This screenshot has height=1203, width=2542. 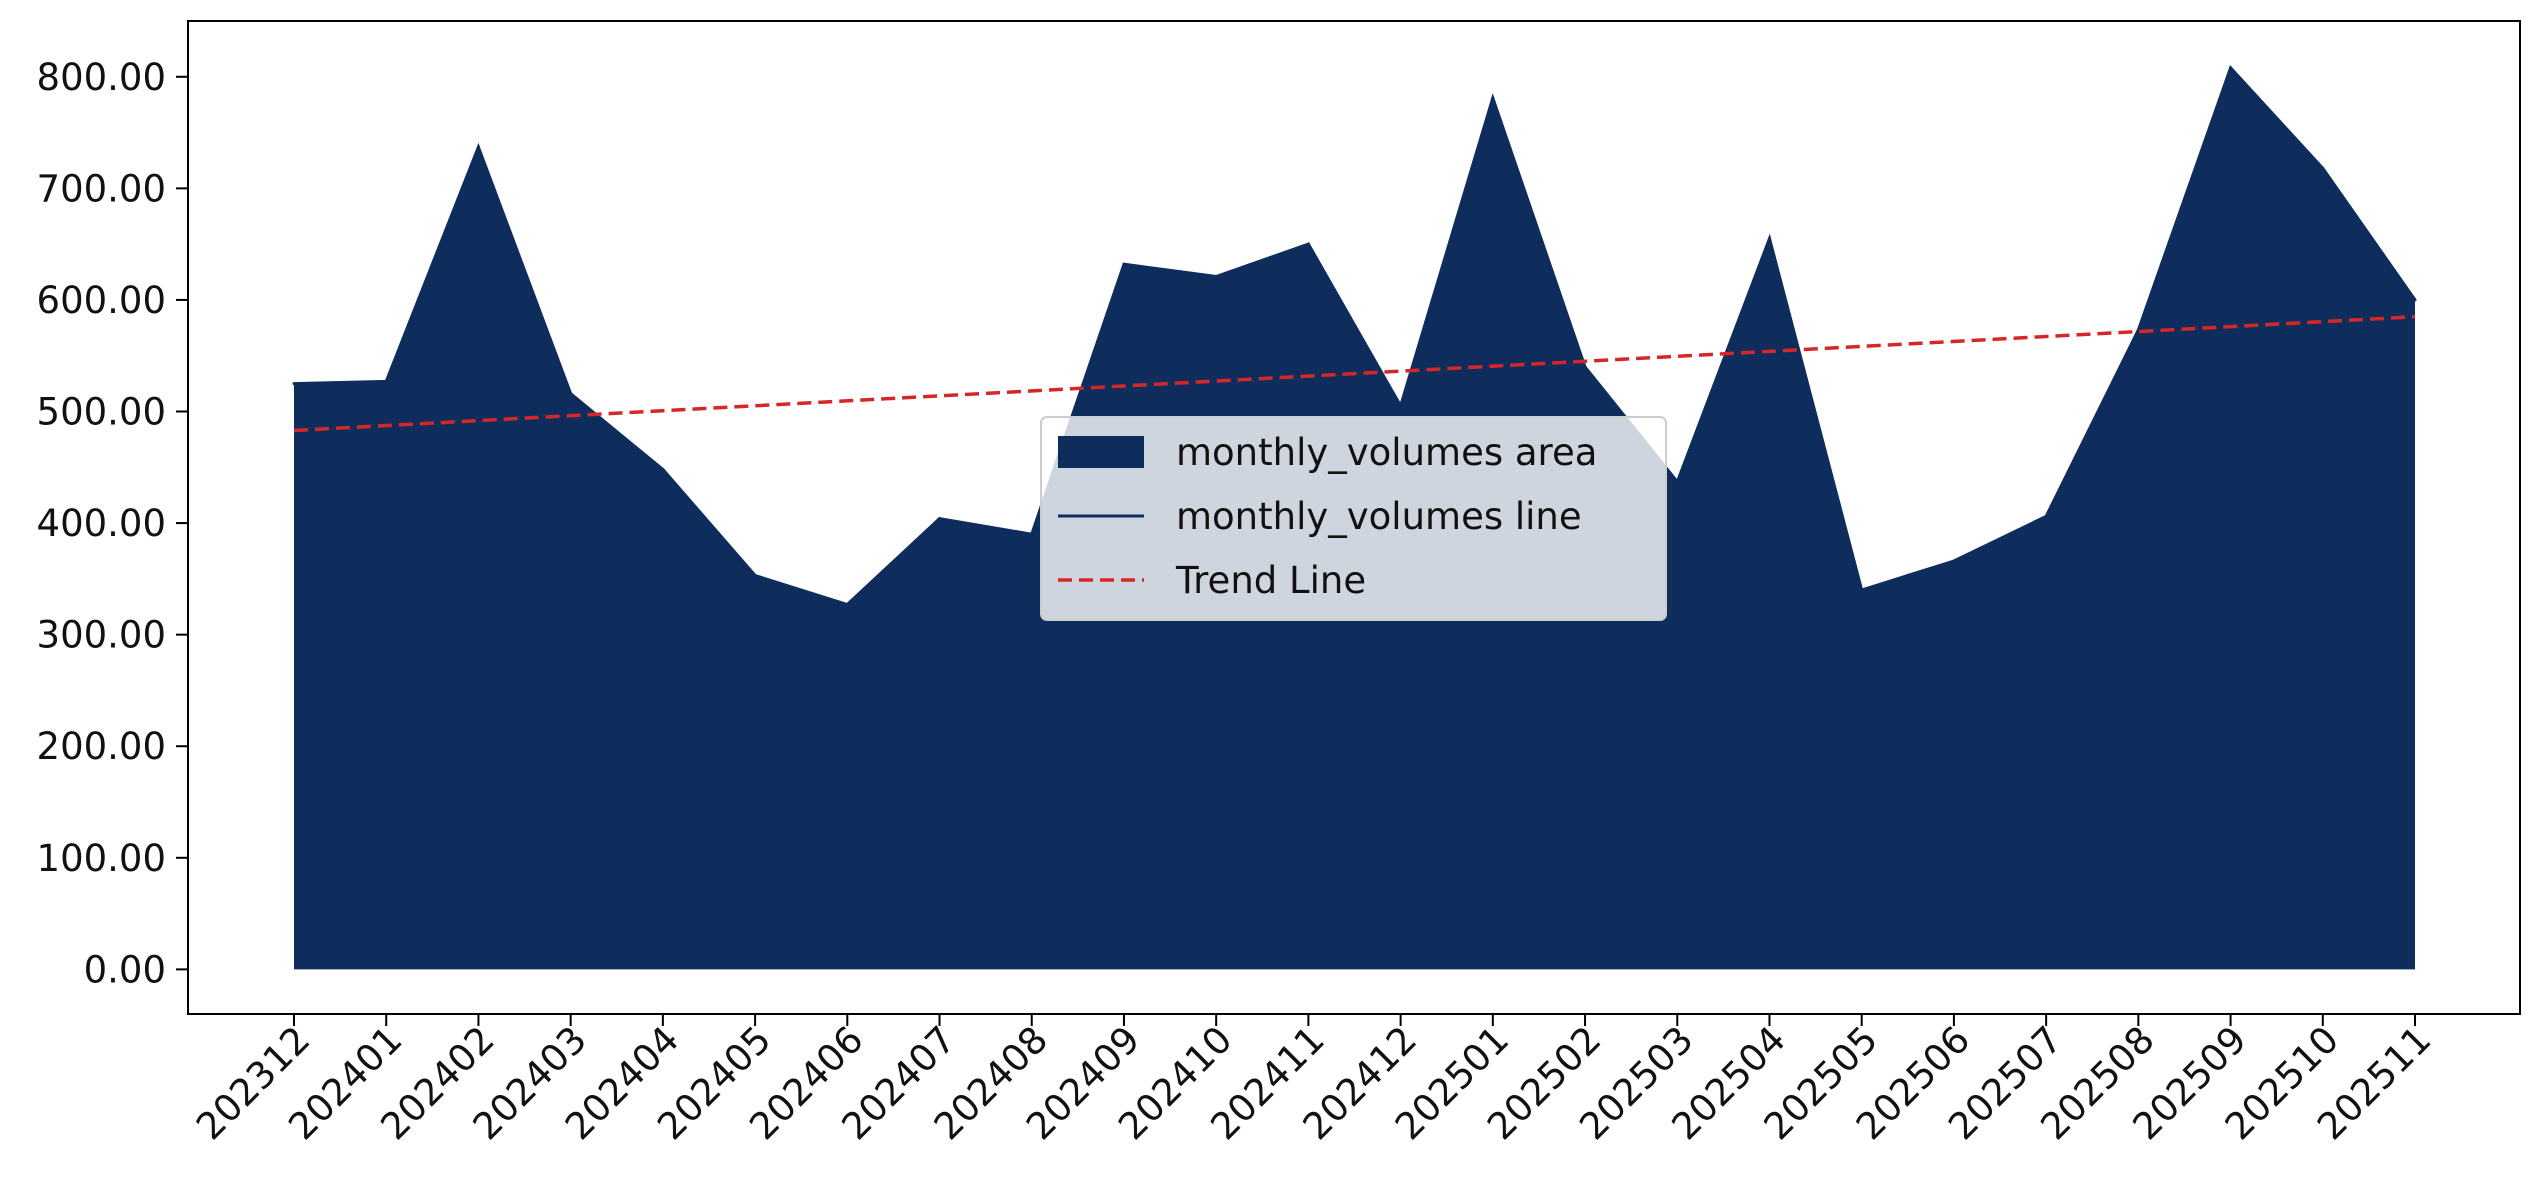 What do you see at coordinates (125, 969) in the screenshot?
I see `y-tick-label: 0.00` at bounding box center [125, 969].